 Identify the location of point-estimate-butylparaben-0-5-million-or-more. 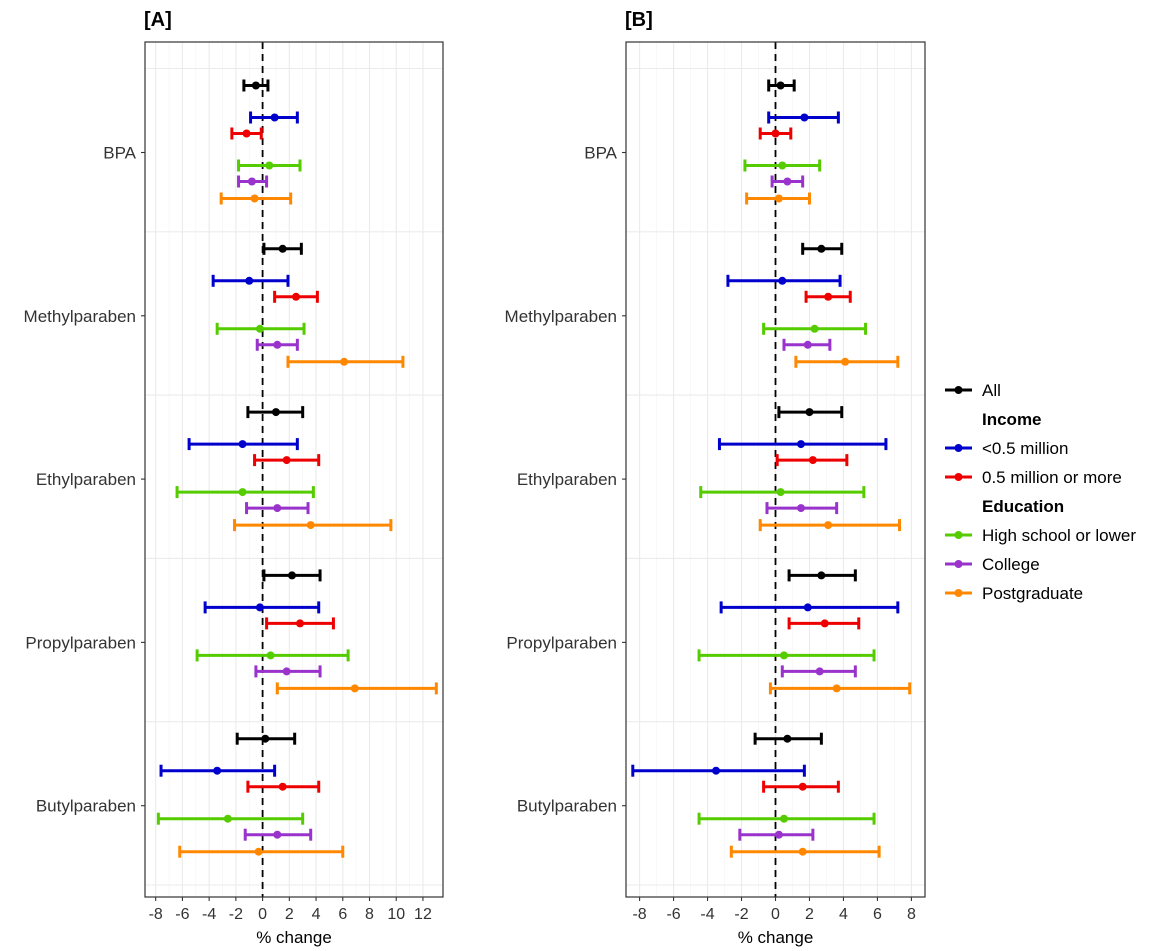
(802, 786).